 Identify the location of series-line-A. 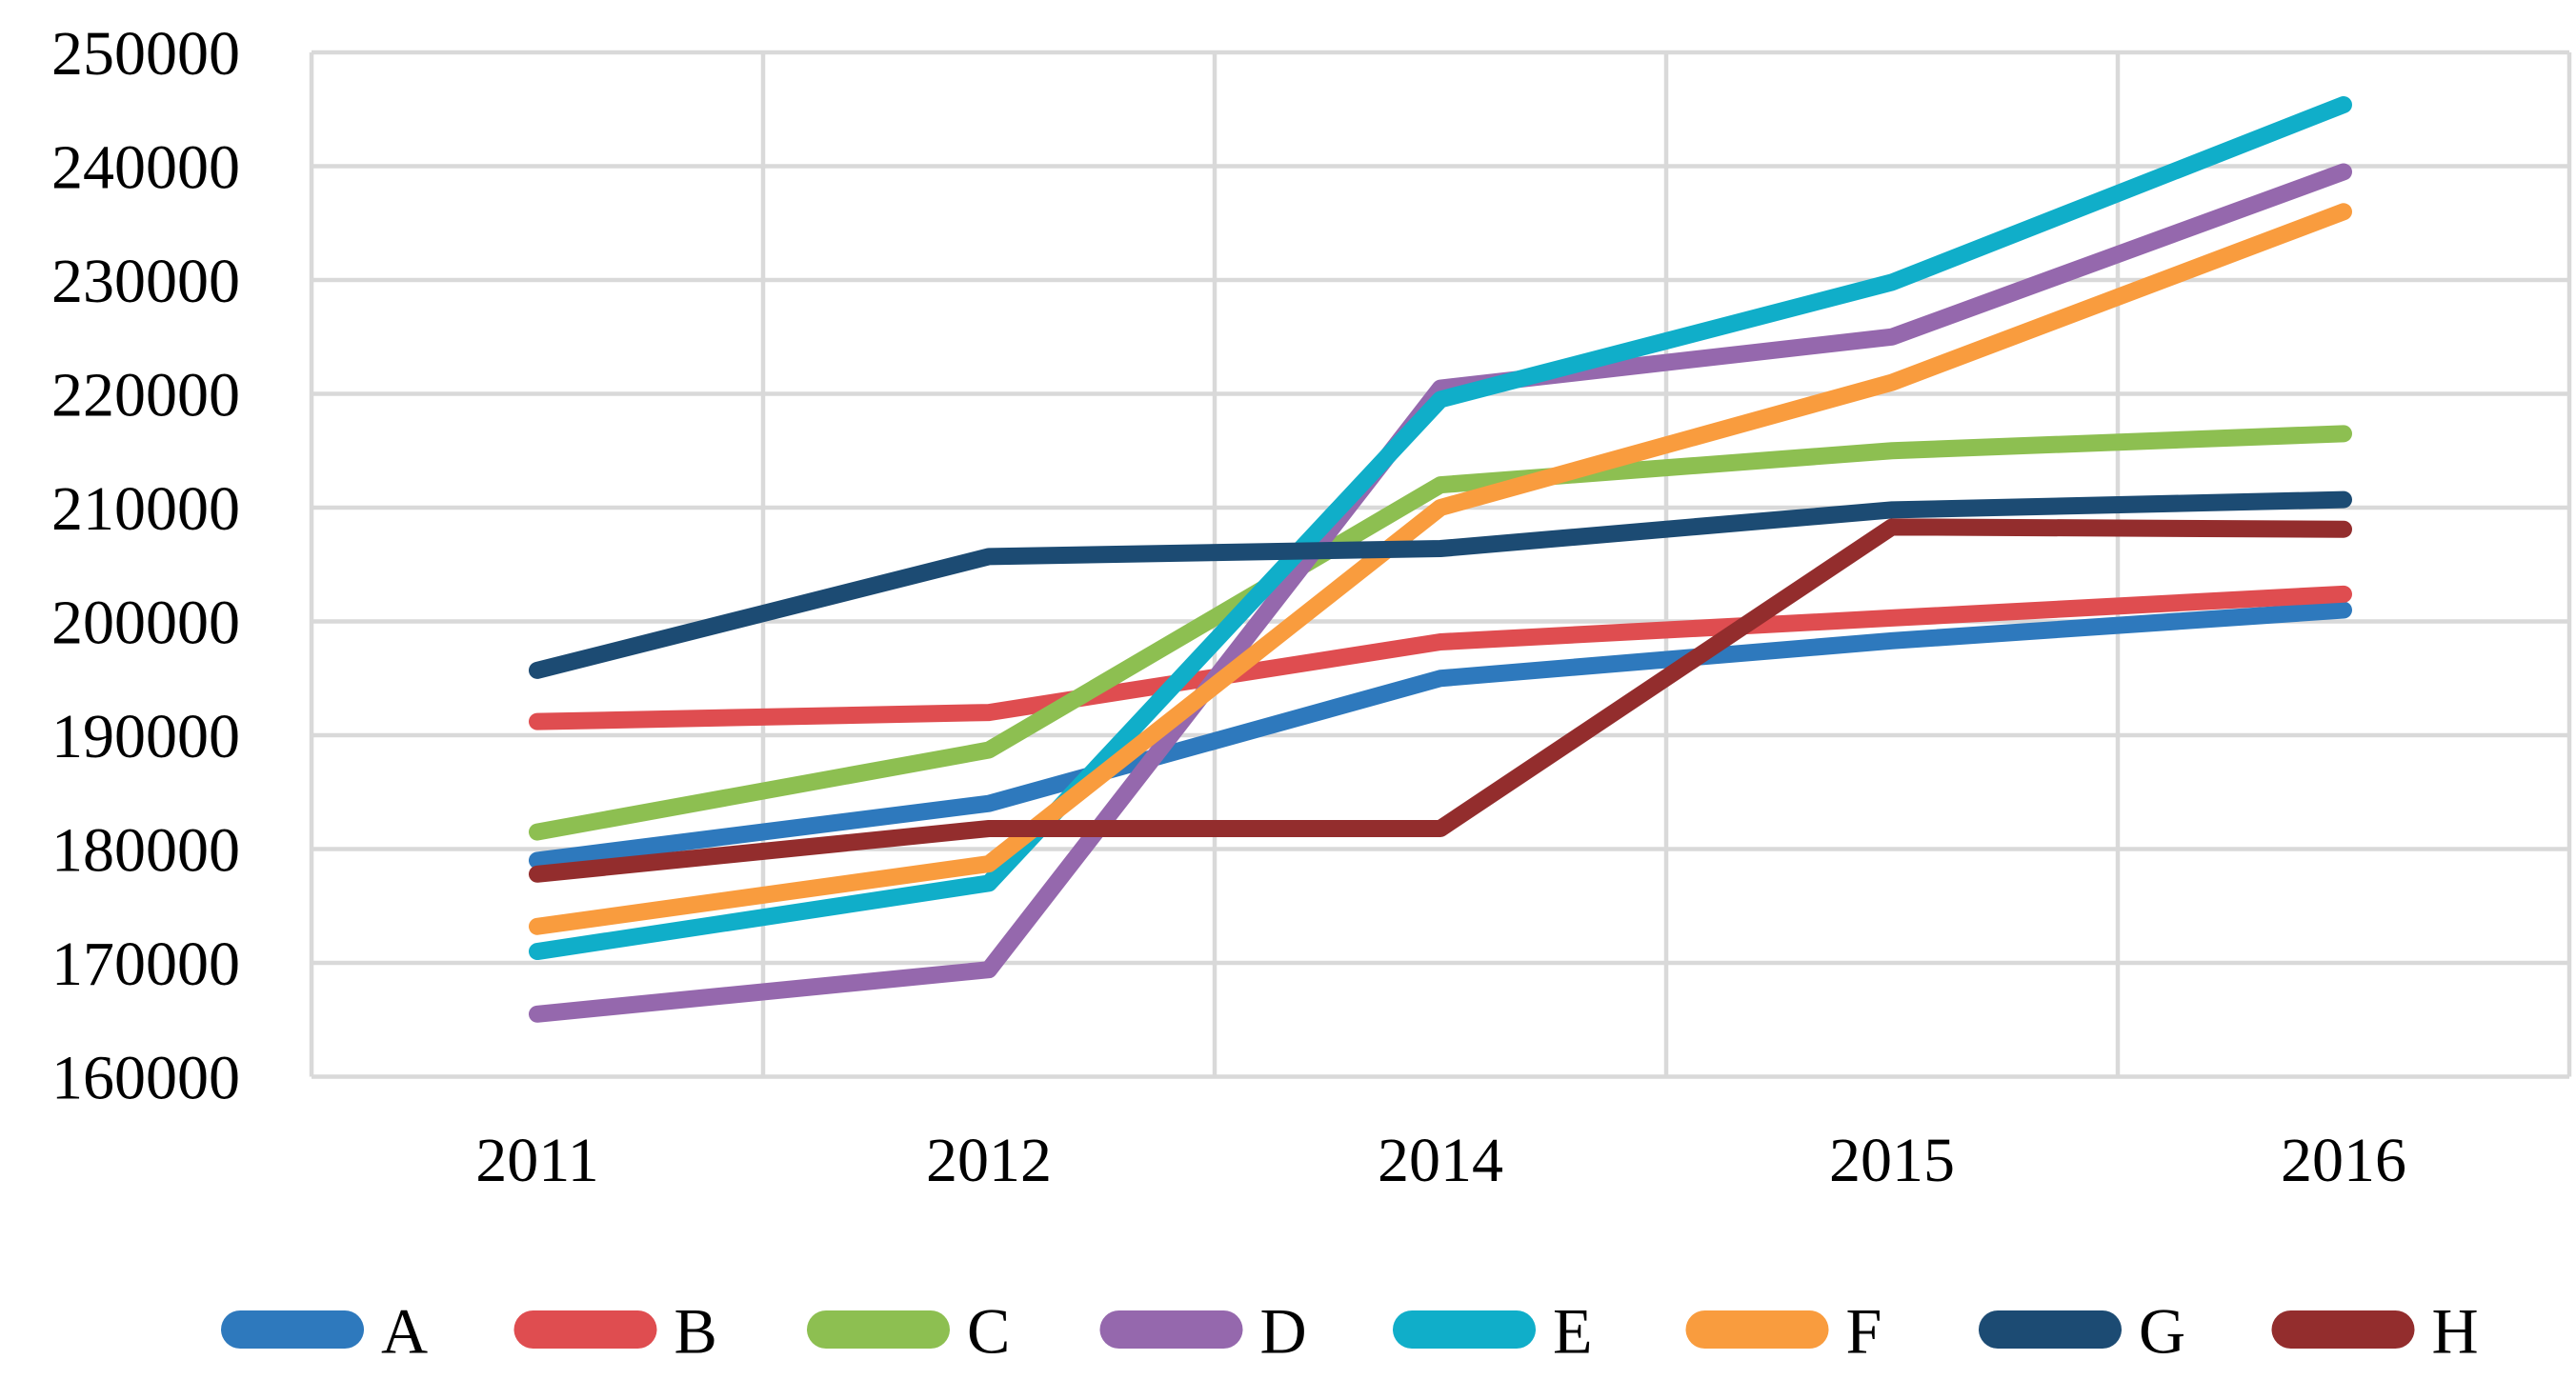
(1440, 735).